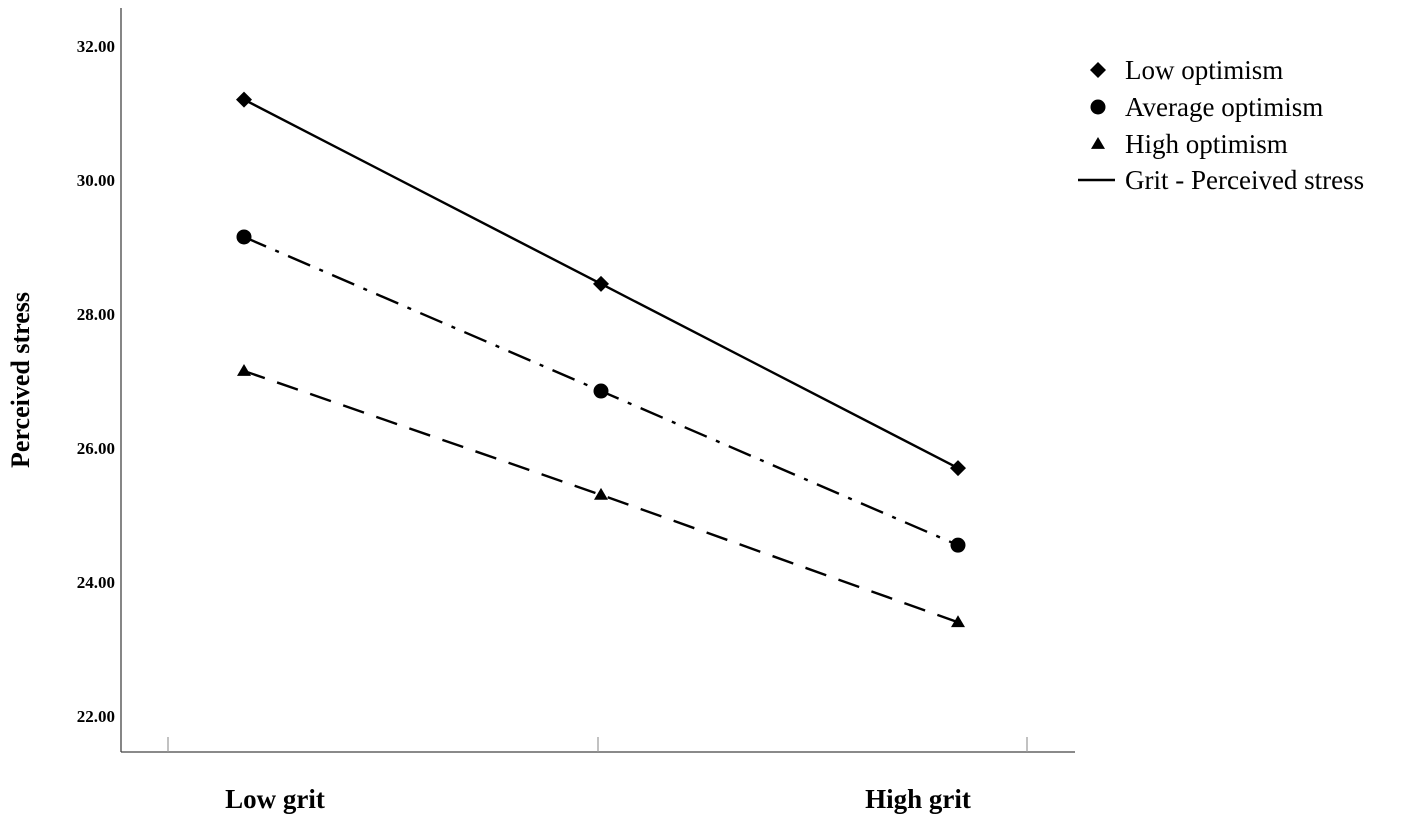  I want to click on legend-label: Low optimism, so click(1204, 70).